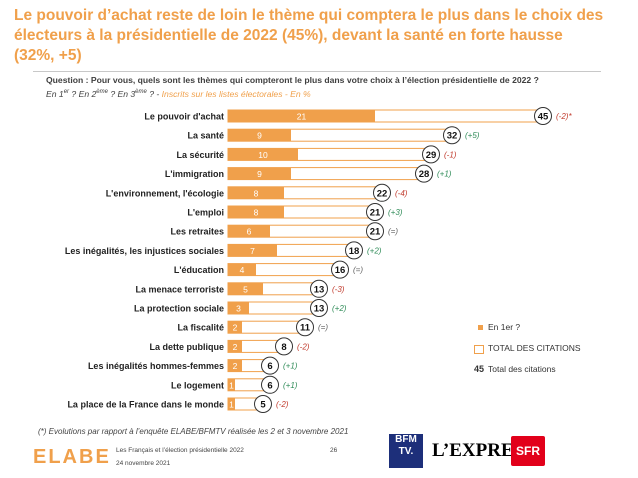 This screenshot has width=638, height=478. I want to click on question-part-c: ? En 3, so click(121, 93).